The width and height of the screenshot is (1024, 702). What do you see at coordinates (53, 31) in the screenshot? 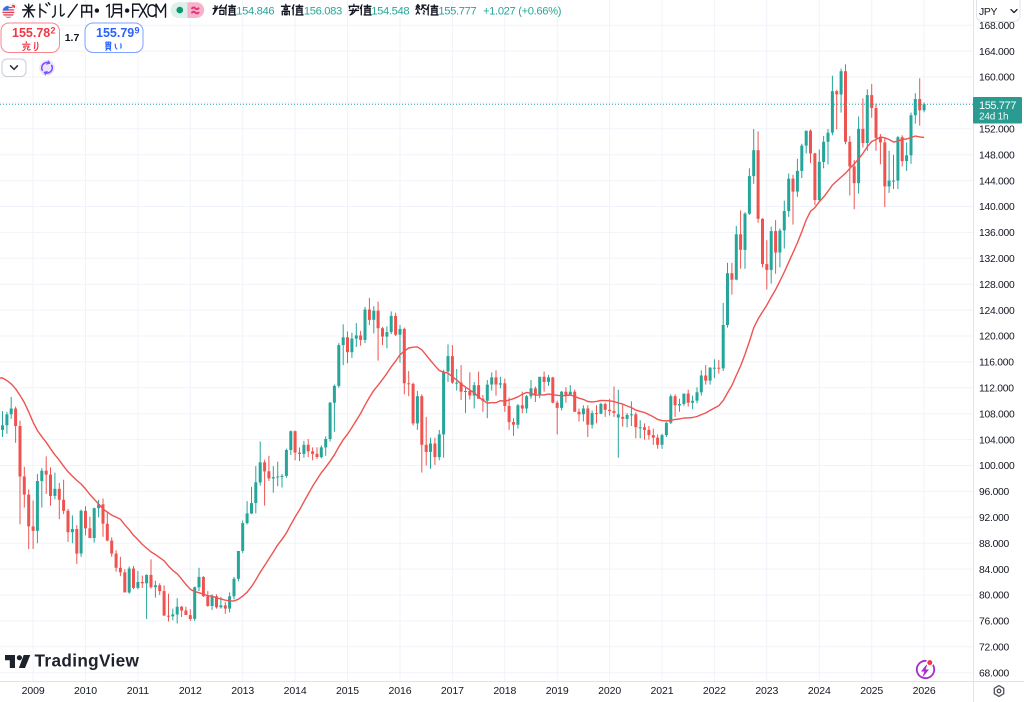
I see `svg-text: 2` at bounding box center [53, 31].